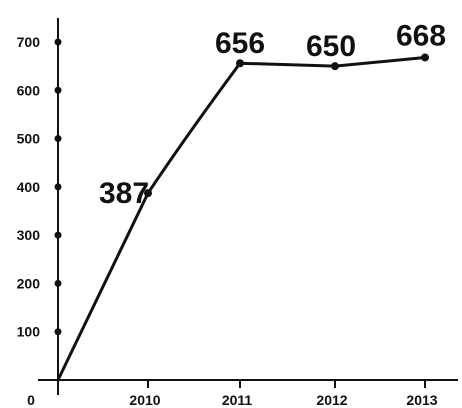  Describe the element at coordinates (29, 332) in the screenshot. I see `y-tick-label-100: 100` at that location.